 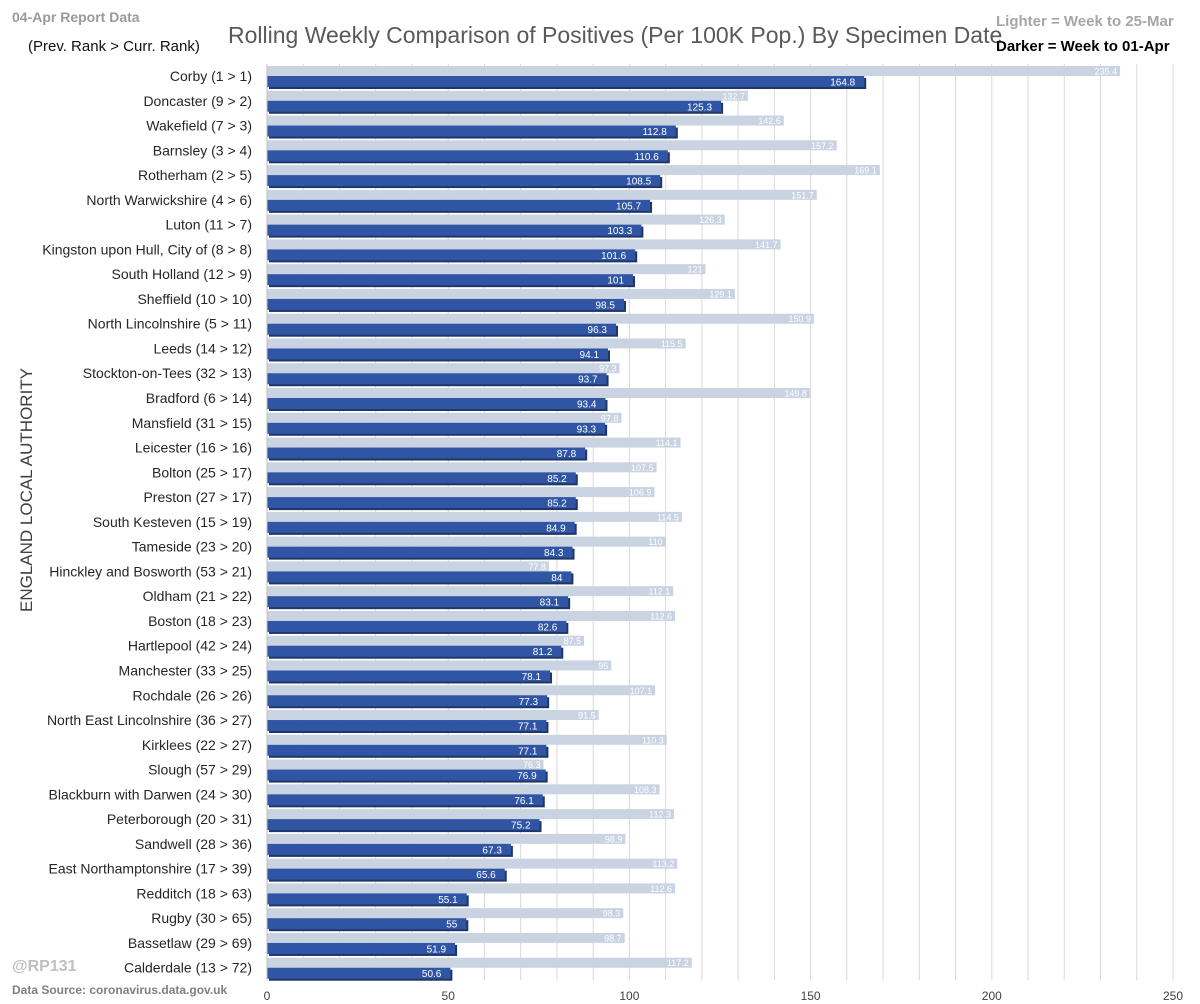 What do you see at coordinates (548, 627) in the screenshot?
I see `bar-label-week-01-apr: 82.6` at bounding box center [548, 627].